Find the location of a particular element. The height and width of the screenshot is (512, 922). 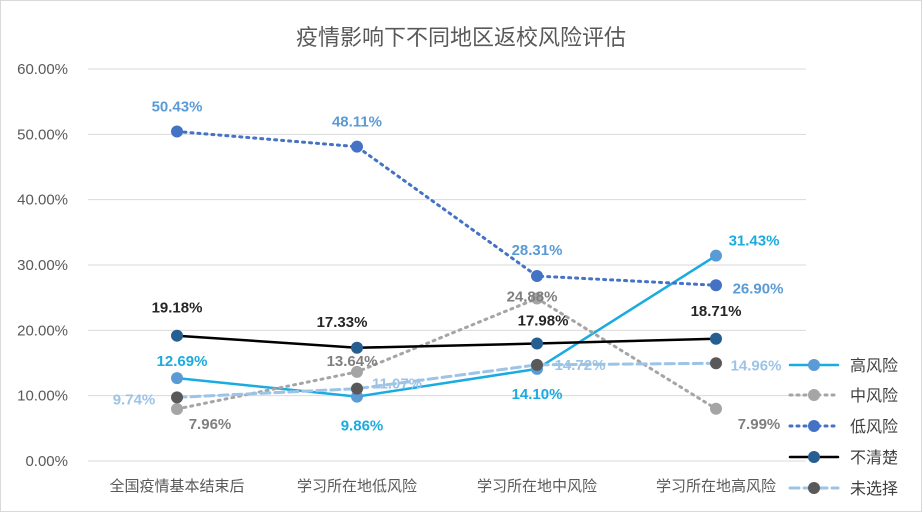

data-label: 17.98% is located at coordinates (543, 321).